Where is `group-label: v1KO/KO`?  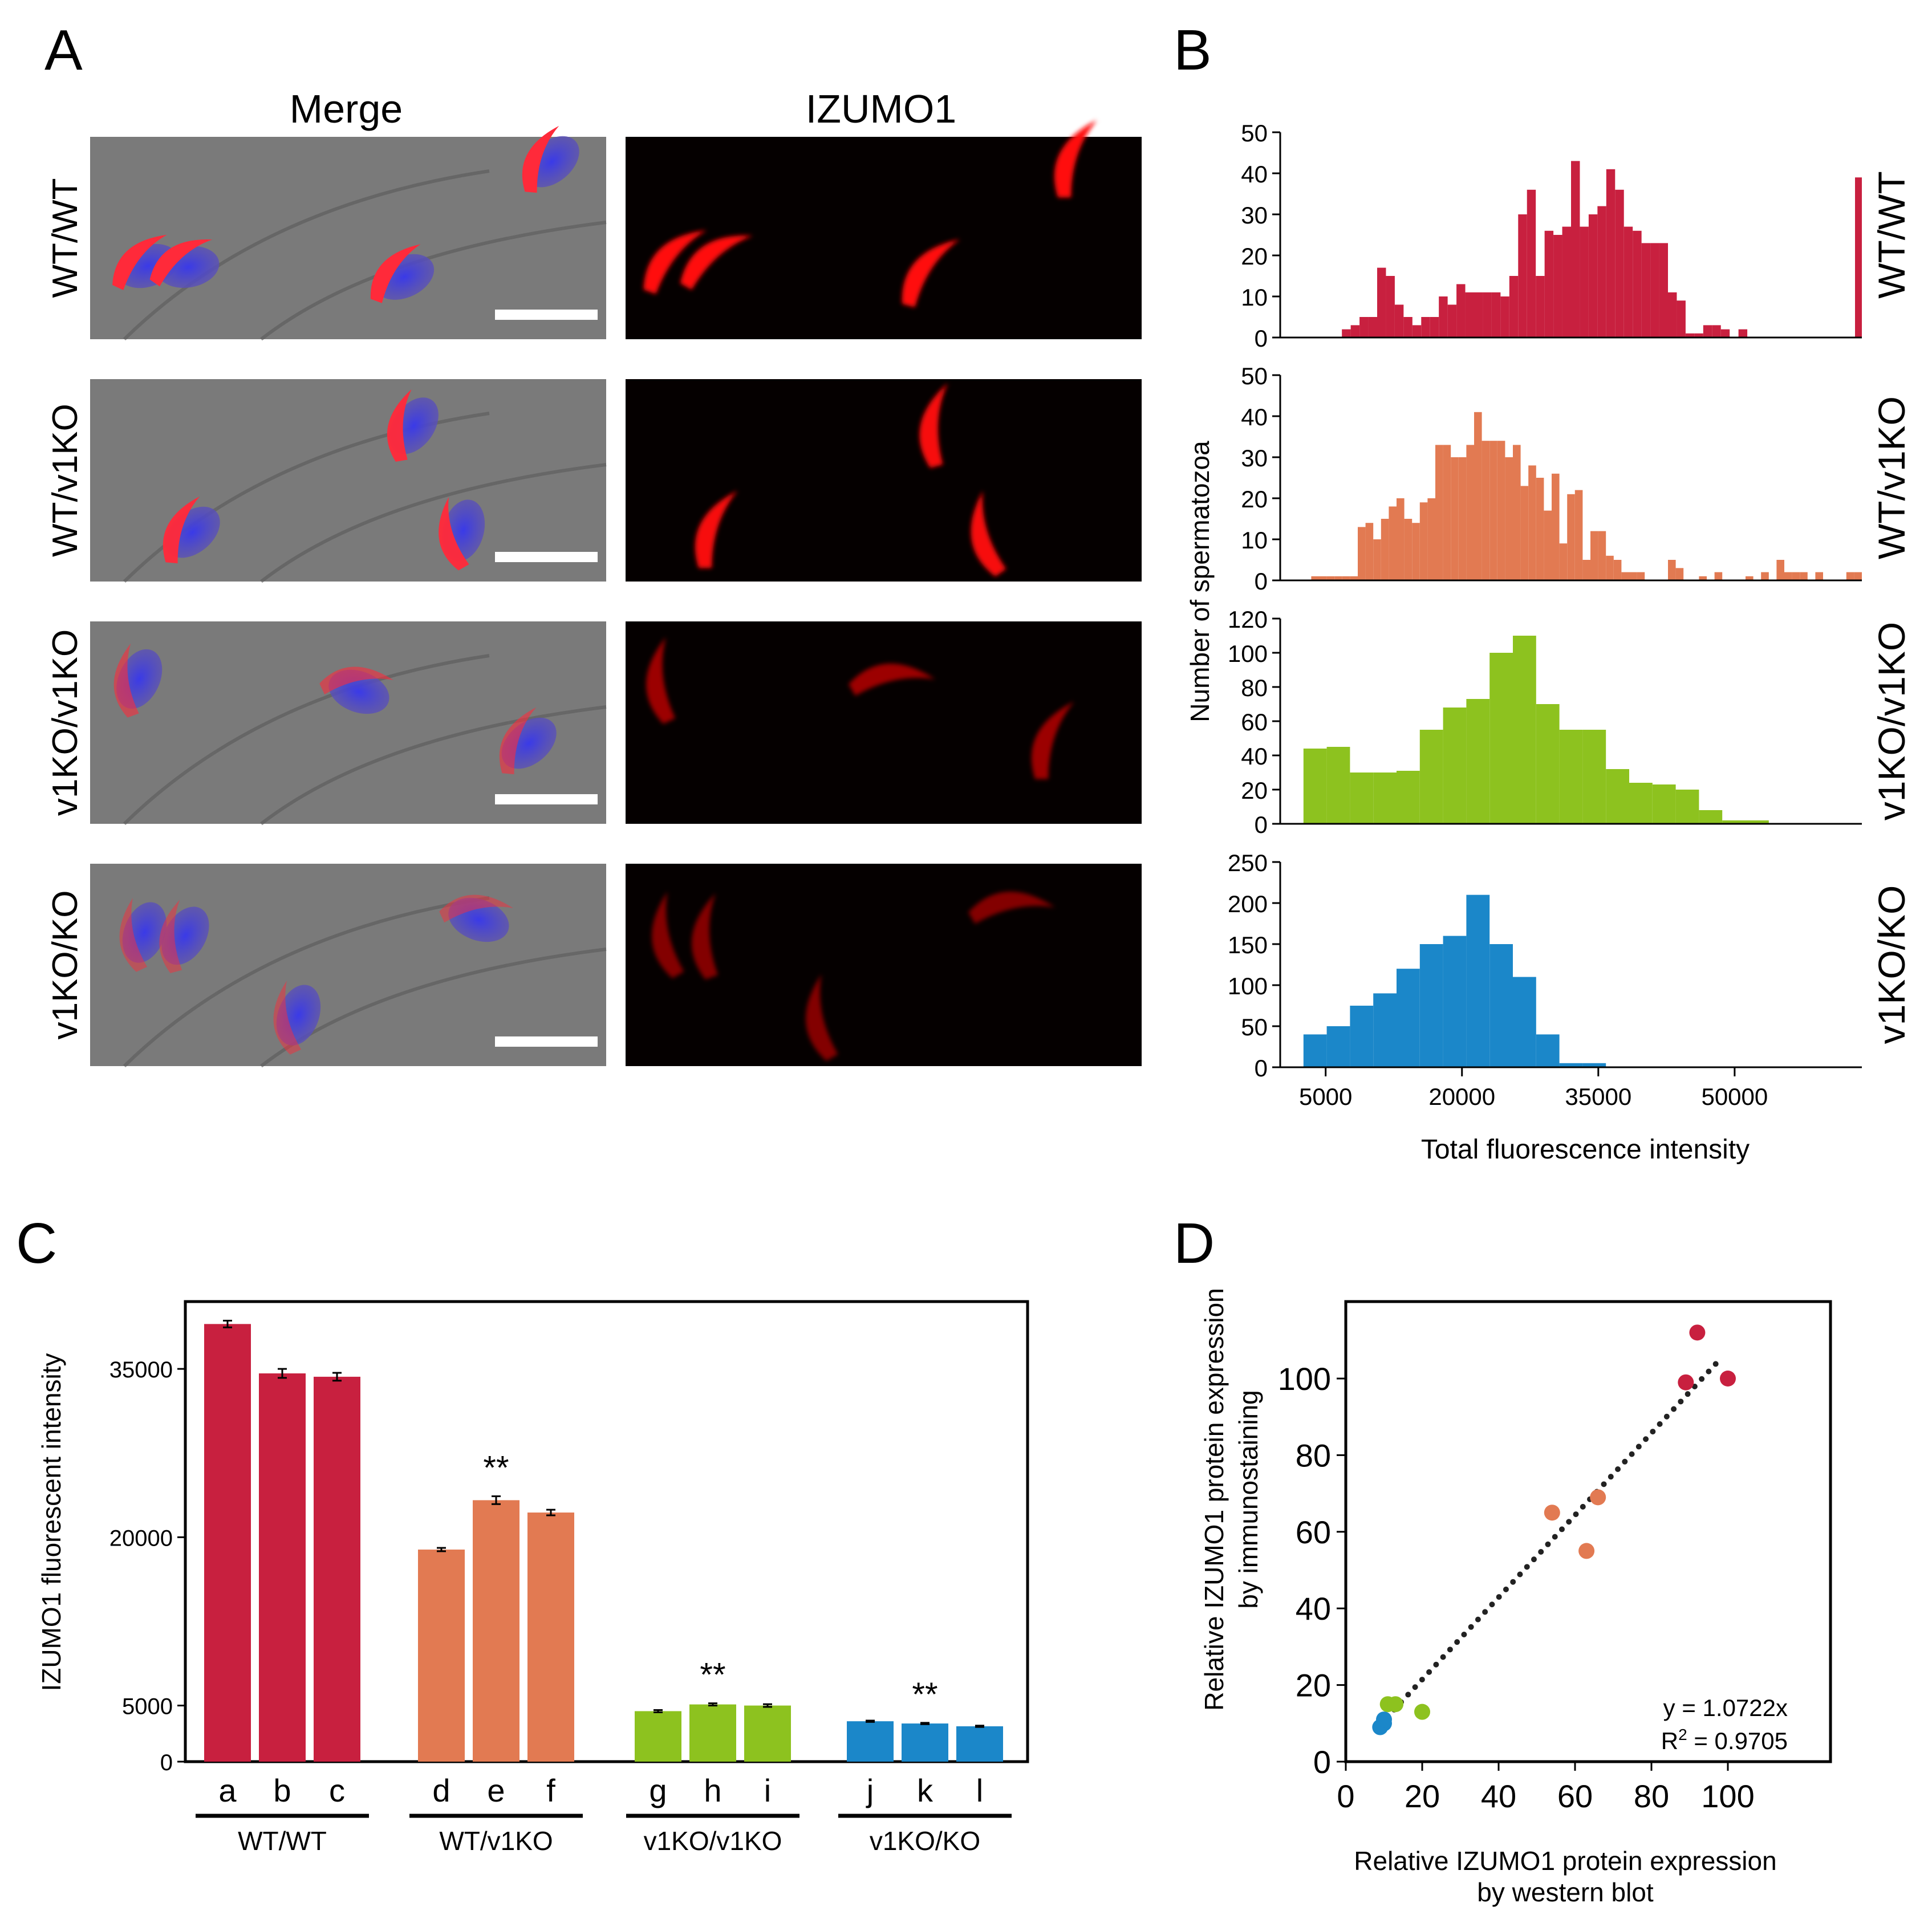
group-label: v1KO/KO is located at coordinates (925, 1841).